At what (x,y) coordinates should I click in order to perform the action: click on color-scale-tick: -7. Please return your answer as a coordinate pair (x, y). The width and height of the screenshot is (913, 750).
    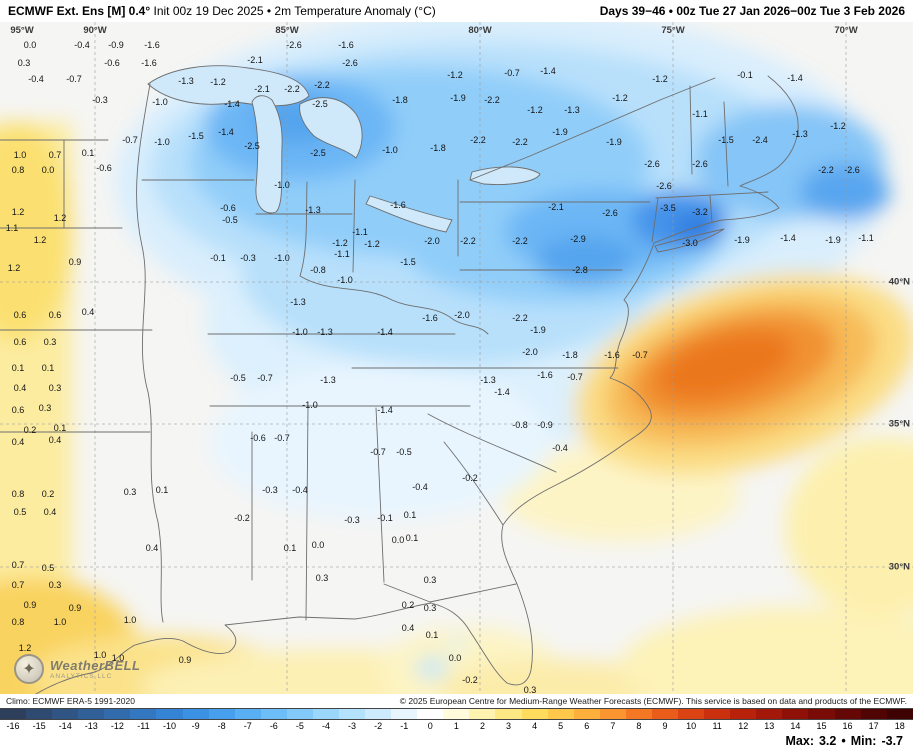
    Looking at the image, I should click on (247, 726).